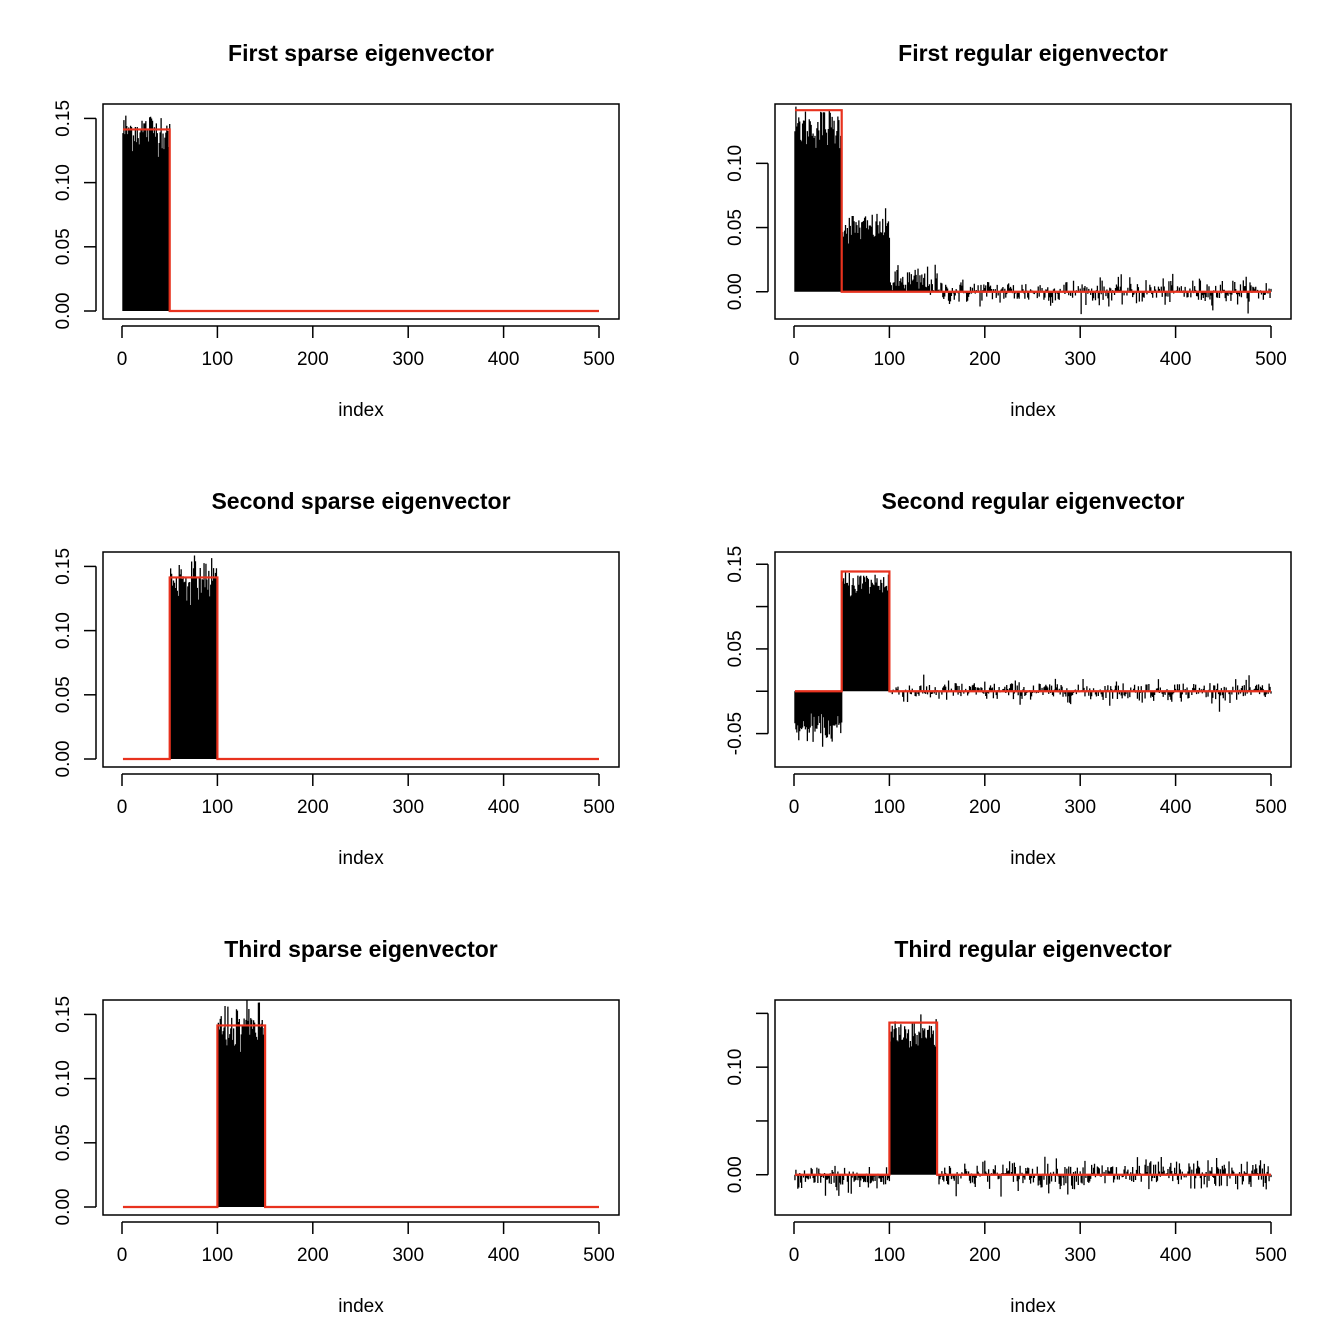 The width and height of the screenshot is (1344, 1344). What do you see at coordinates (360, 501) in the screenshot?
I see `chart-title: Second sparse eigenvector` at bounding box center [360, 501].